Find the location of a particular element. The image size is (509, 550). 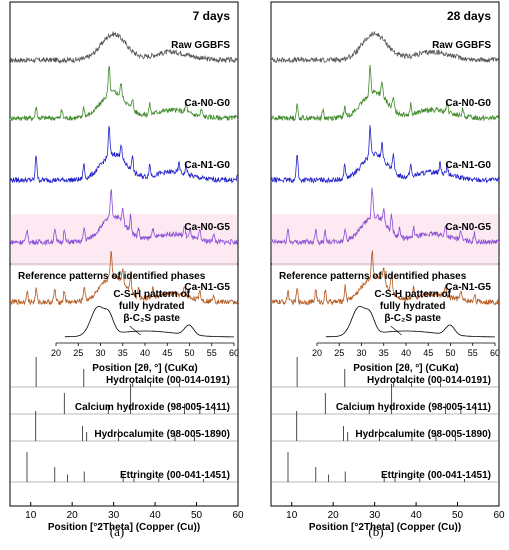

panel-title: 7 days is located at coordinates (212, 16).